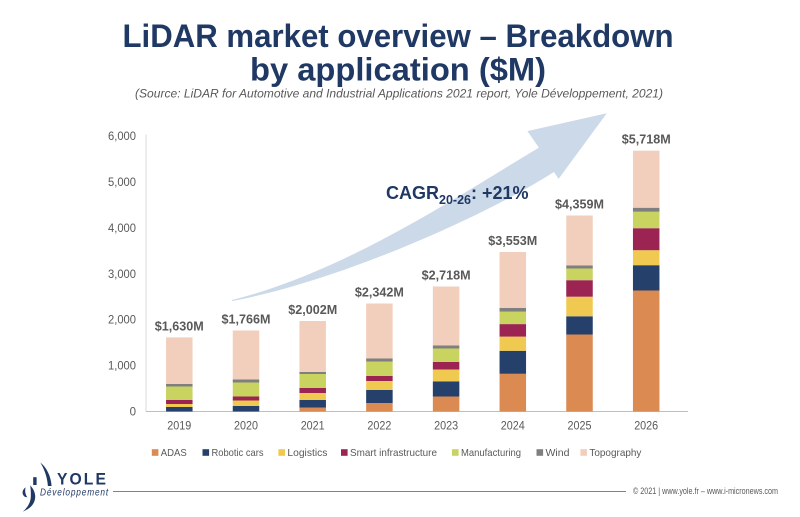 The height and width of the screenshot is (517, 800). What do you see at coordinates (82, 480) in the screenshot?
I see `svg-text: YOLE` at bounding box center [82, 480].